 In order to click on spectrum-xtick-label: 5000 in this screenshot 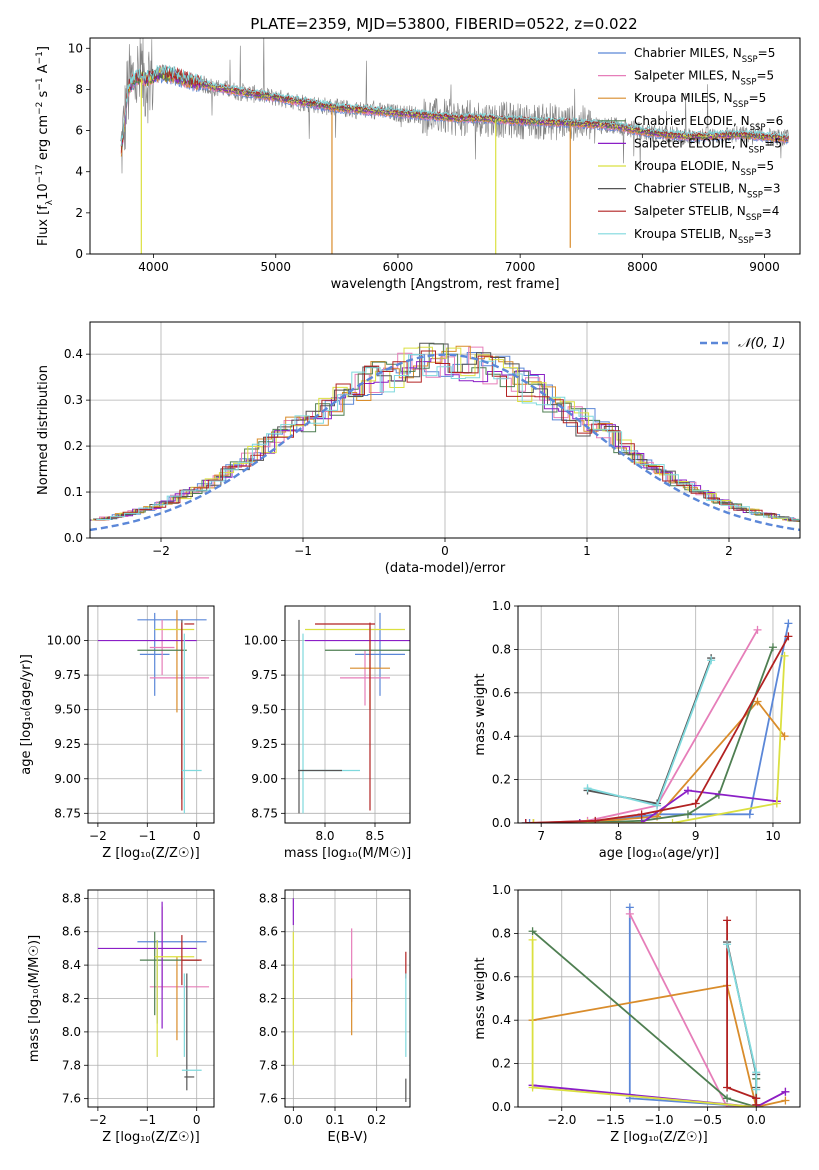, I will do `click(275, 267)`.